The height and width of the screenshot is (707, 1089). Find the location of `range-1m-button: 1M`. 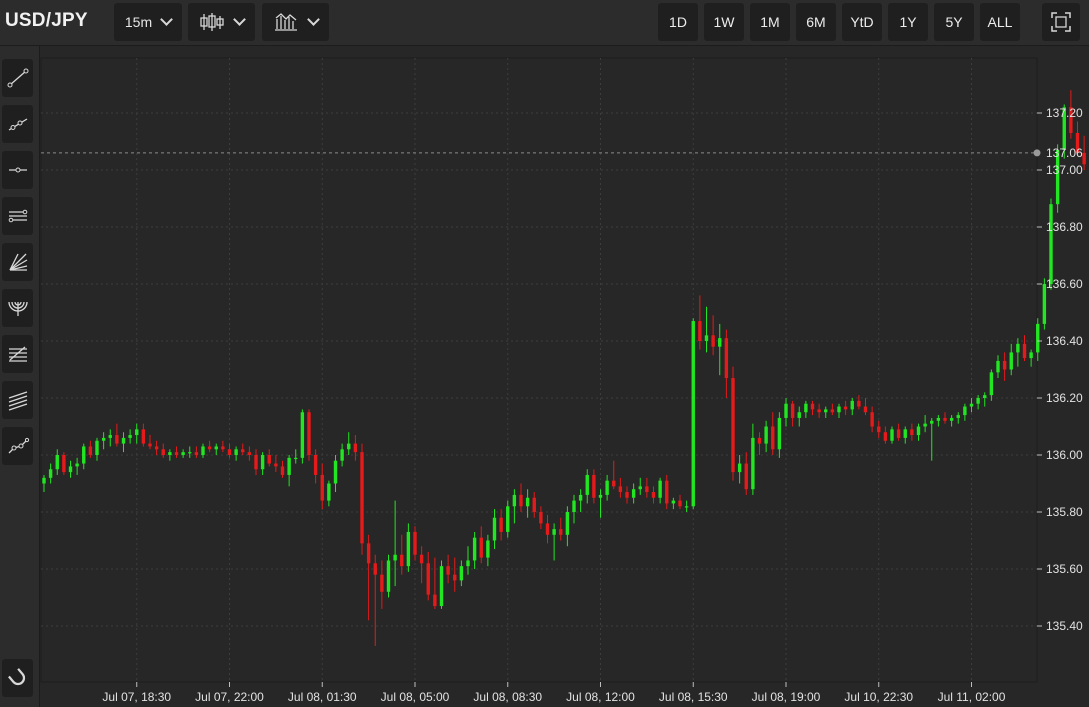

range-1m-button: 1M is located at coordinates (770, 22).